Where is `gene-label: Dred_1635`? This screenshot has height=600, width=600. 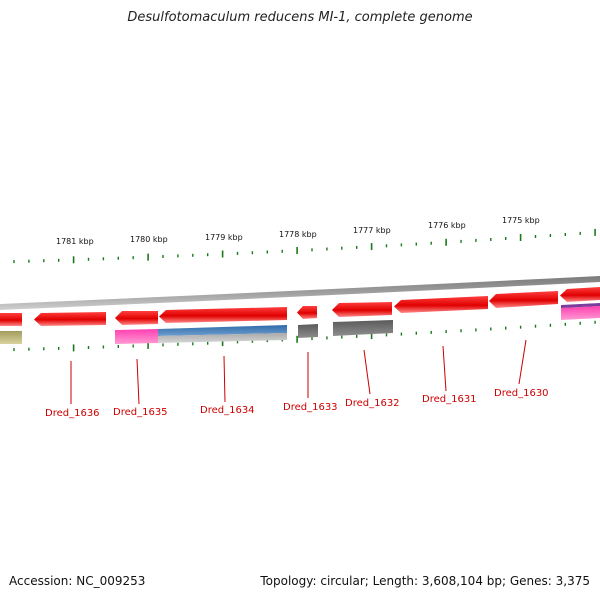 gene-label: Dred_1635 is located at coordinates (140, 412).